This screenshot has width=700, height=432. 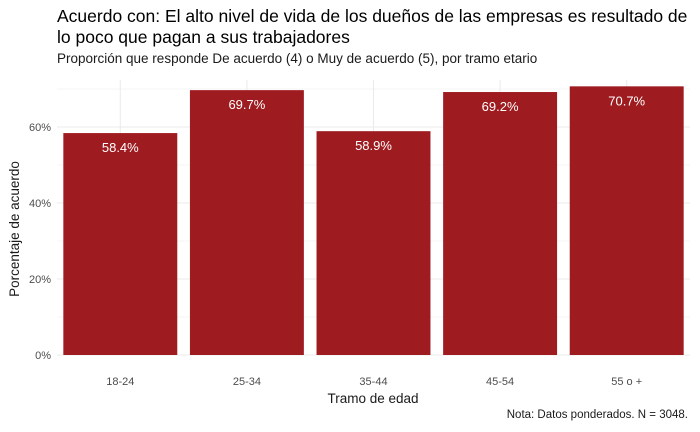 What do you see at coordinates (626, 382) in the screenshot?
I see `x-tick-label: 55 o +` at bounding box center [626, 382].